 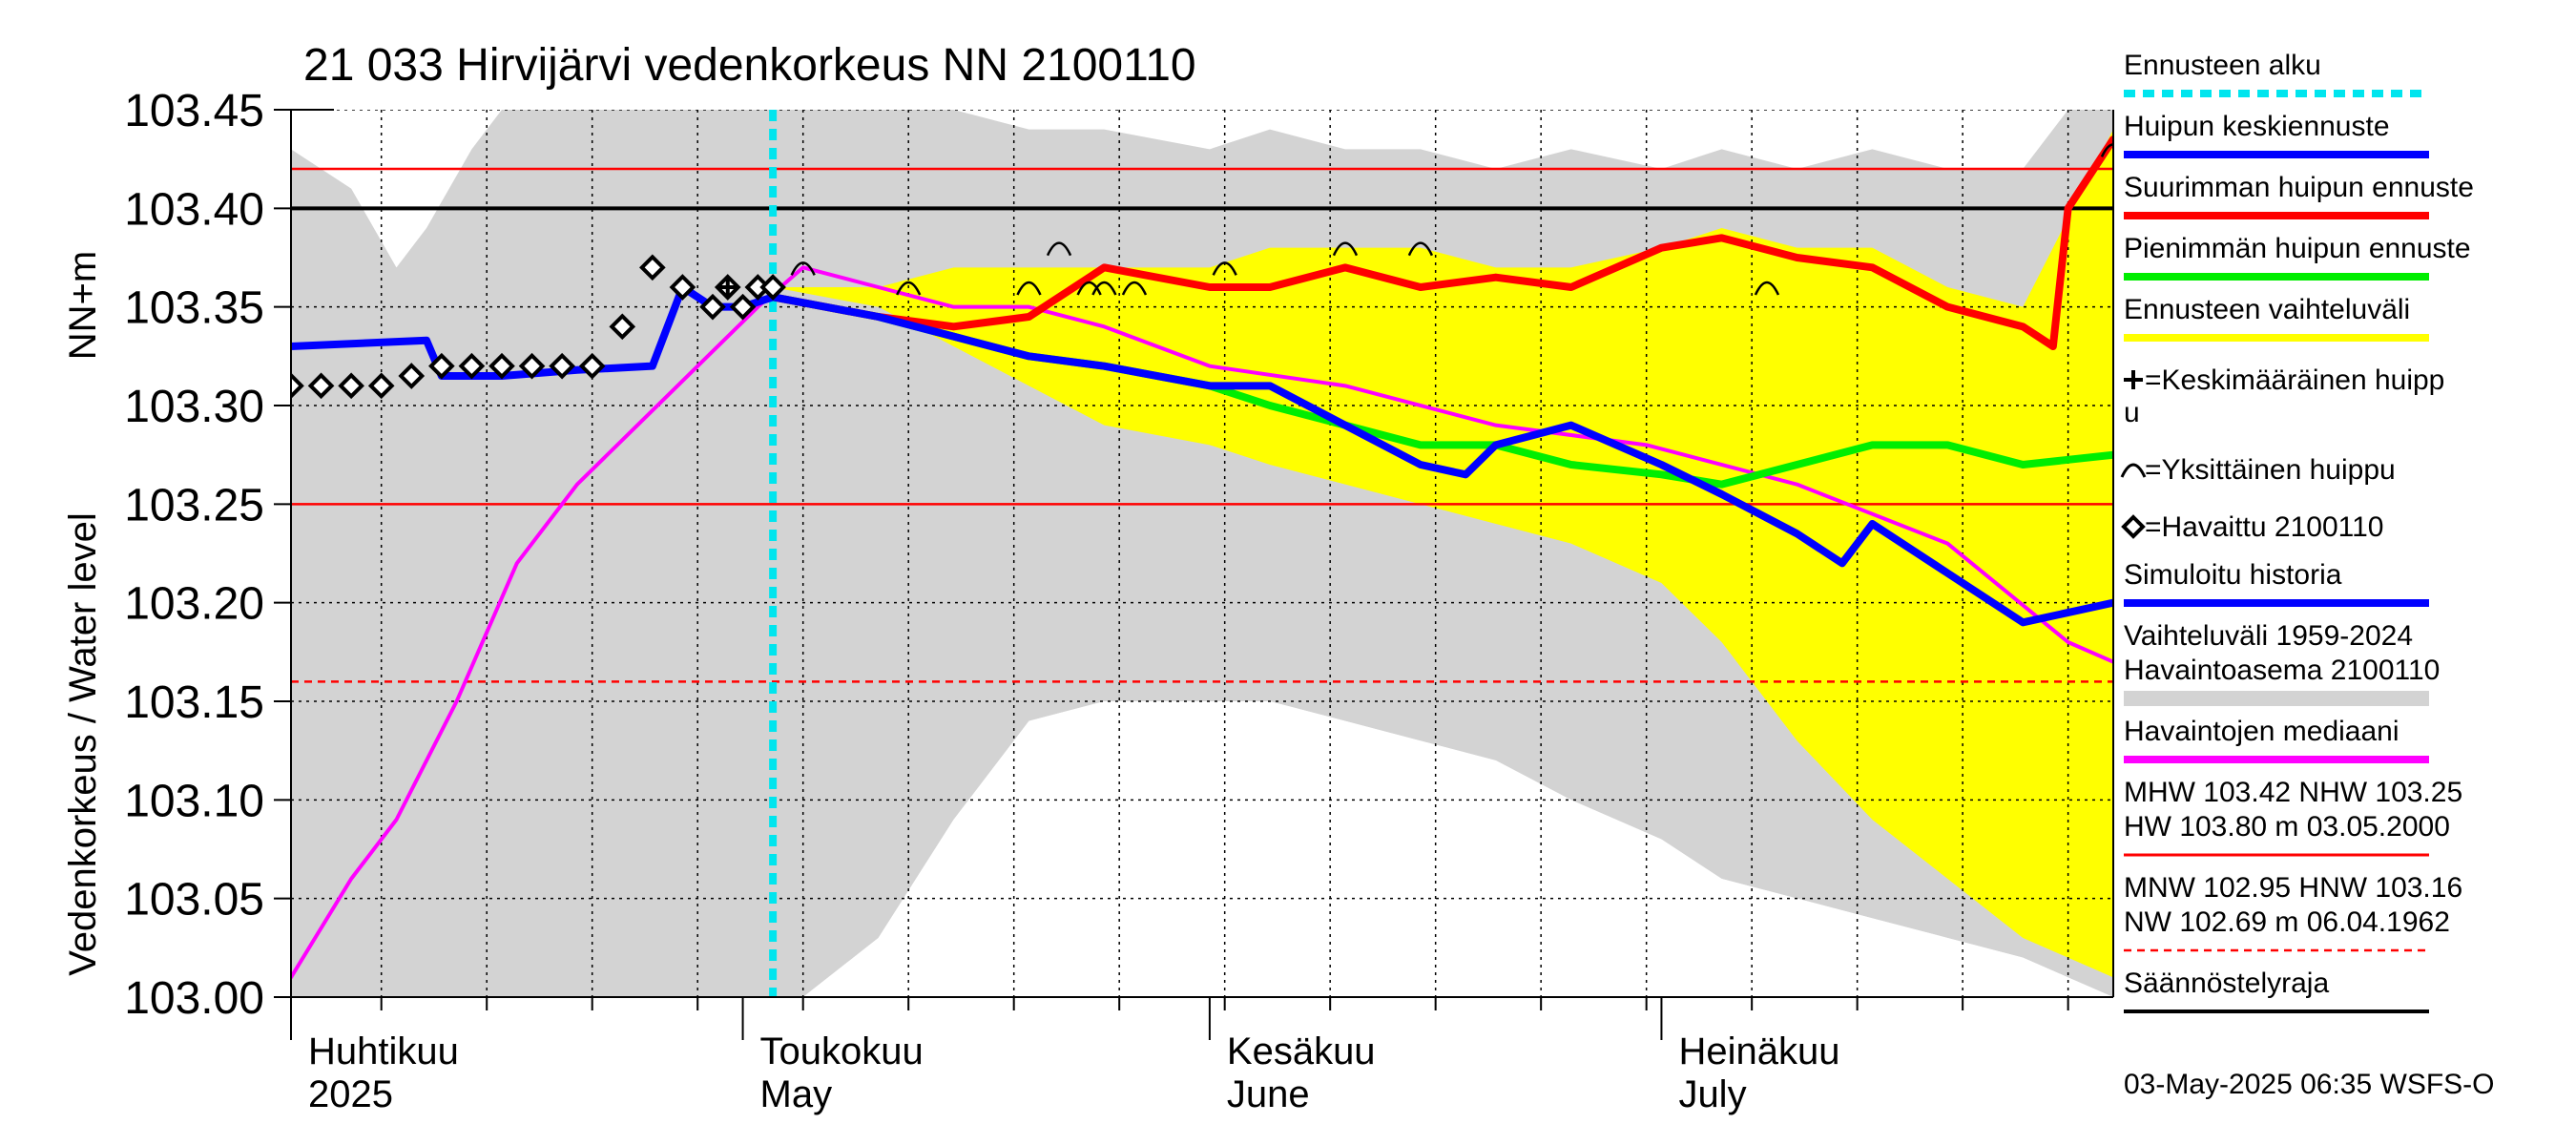 I want to click on legend-label-line2: Havaintoasema 2100110, so click(x=2282, y=670).